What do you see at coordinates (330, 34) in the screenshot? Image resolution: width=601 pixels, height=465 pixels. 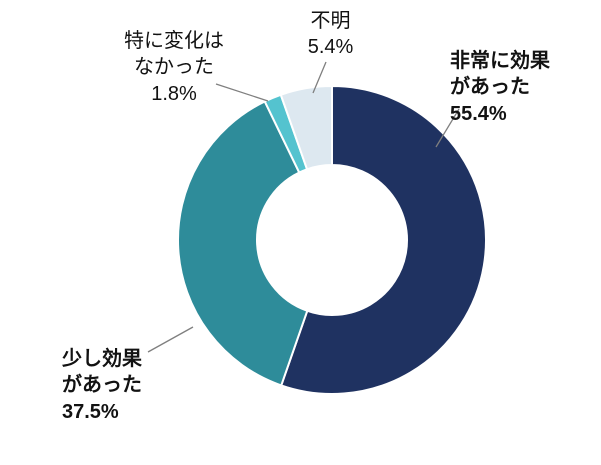 I see `slice-label-unknown: 不明 5.4%` at bounding box center [330, 34].